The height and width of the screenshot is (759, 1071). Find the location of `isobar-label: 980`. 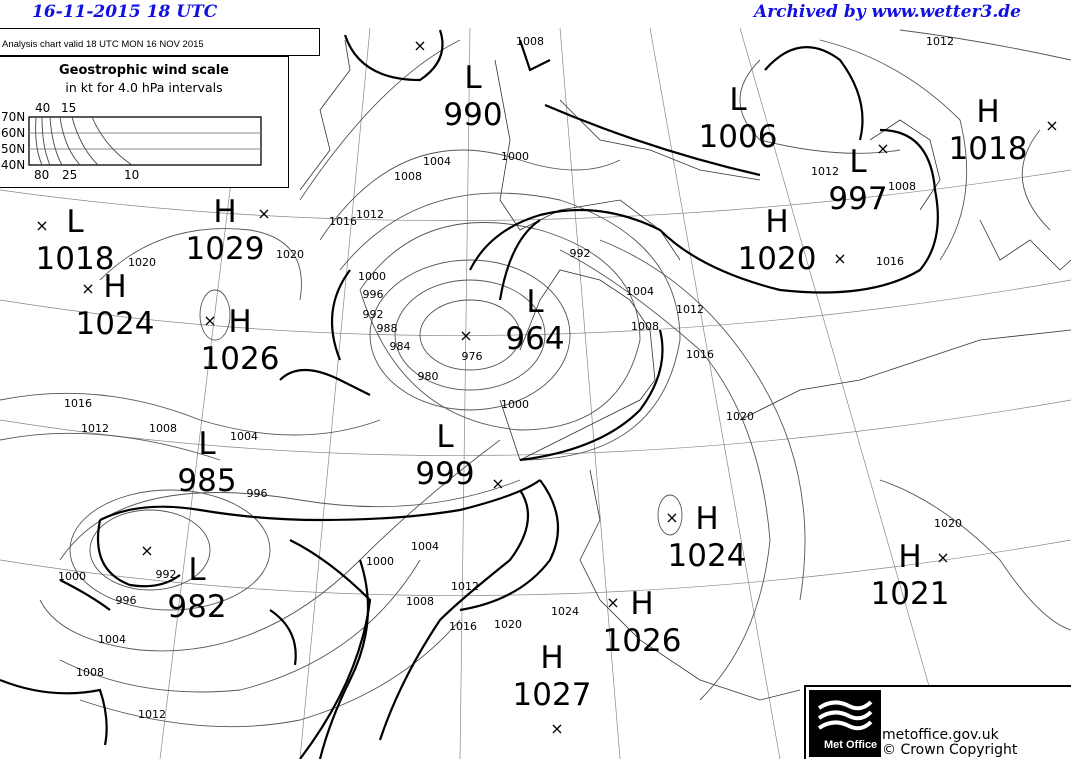

isobar-label: 980 is located at coordinates (428, 376).